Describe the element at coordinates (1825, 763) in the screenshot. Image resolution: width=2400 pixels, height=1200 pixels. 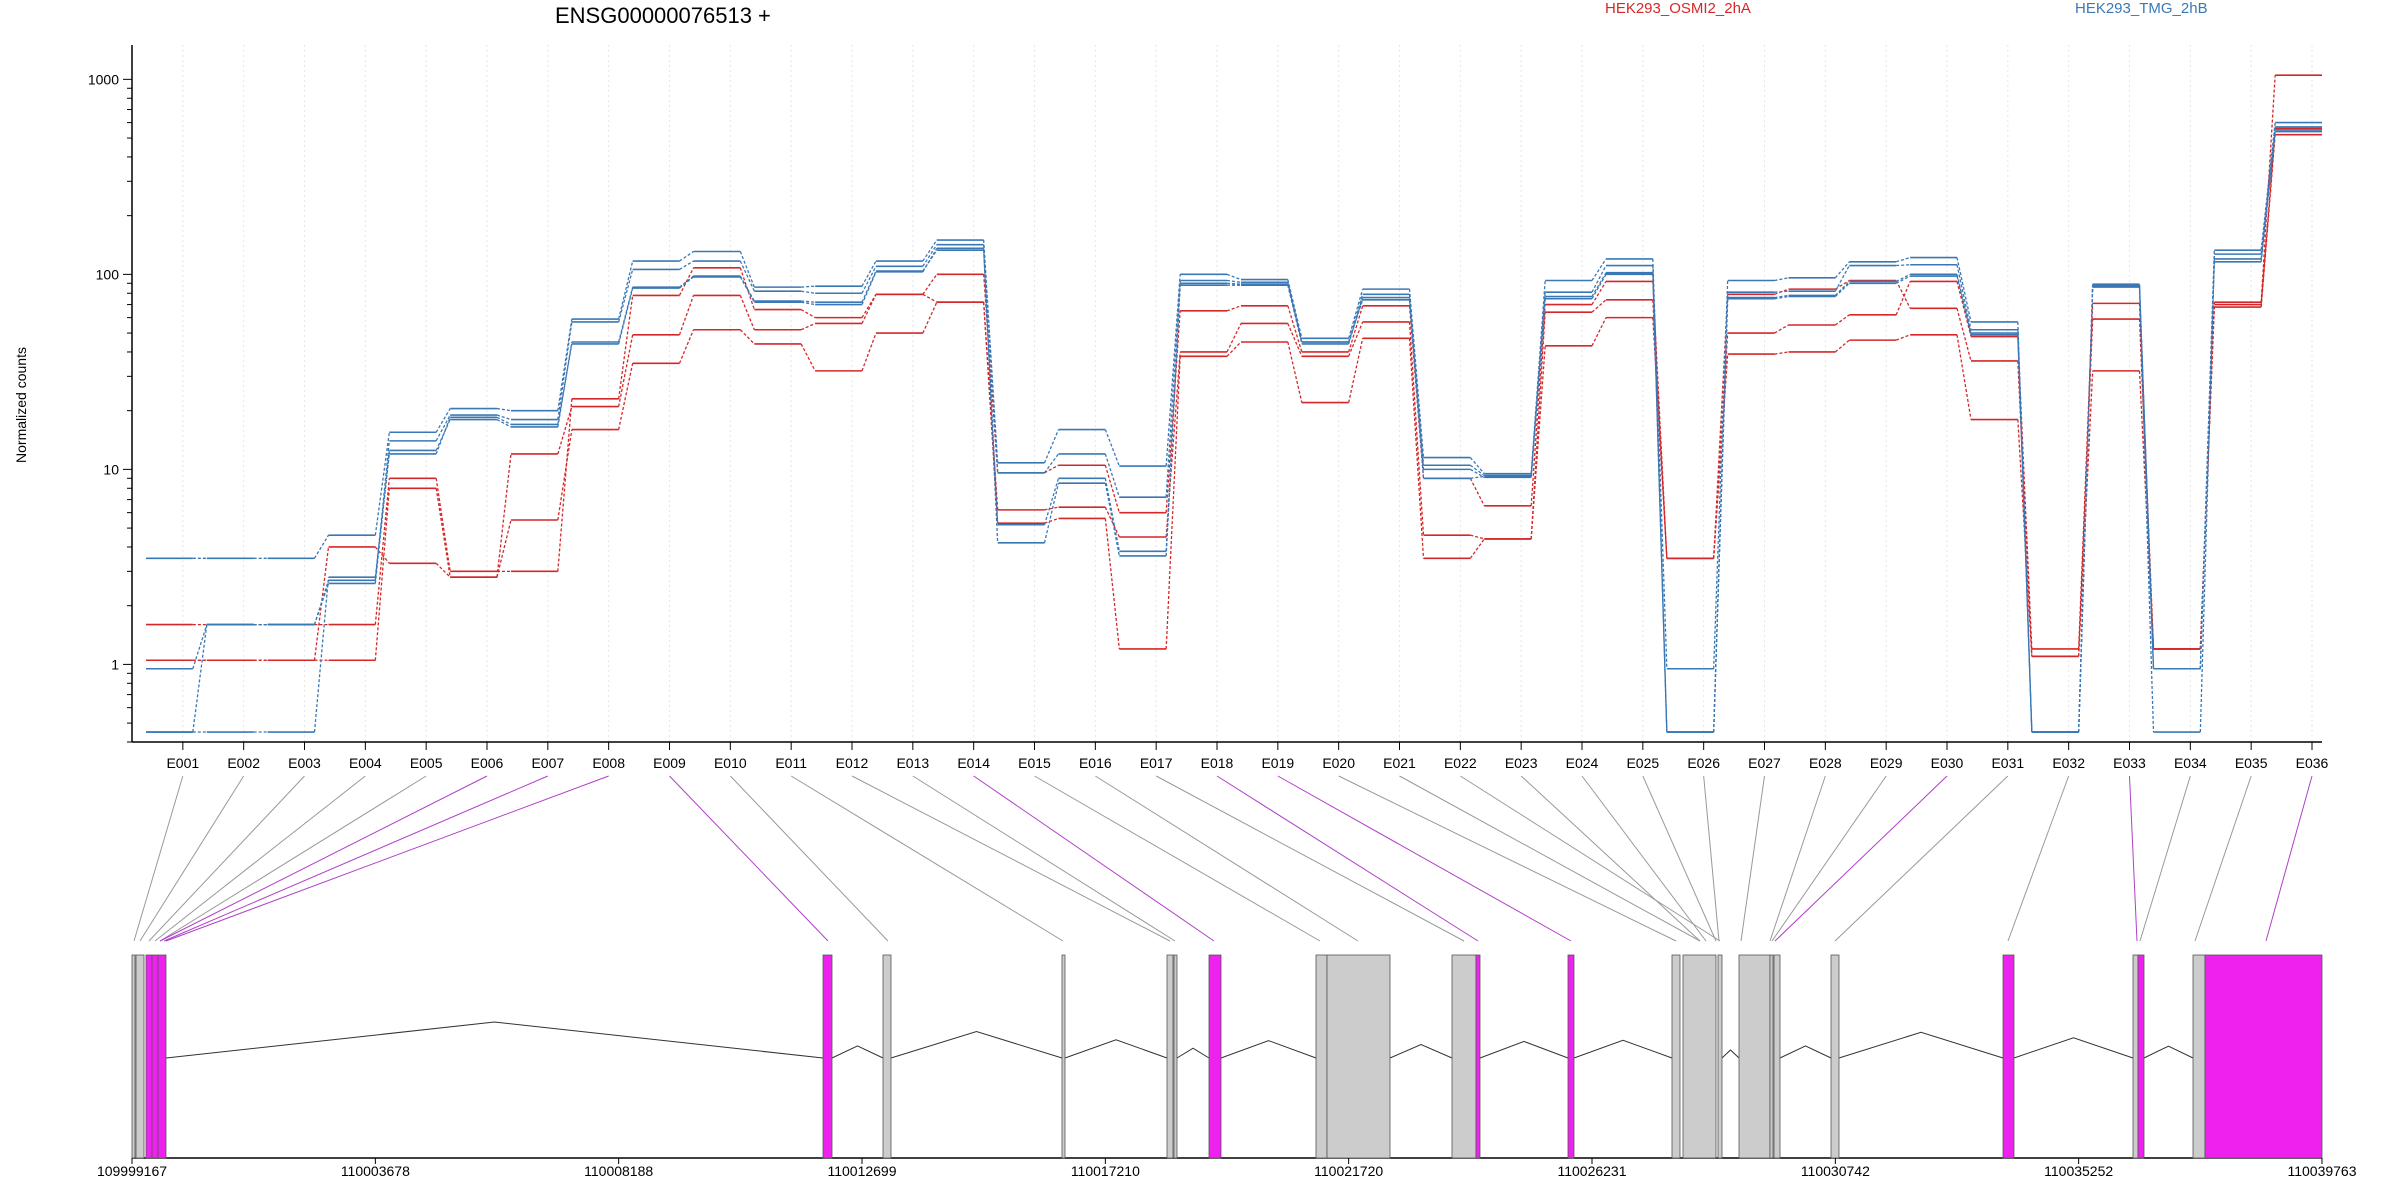
I see `x-tick-label: E028` at that location.